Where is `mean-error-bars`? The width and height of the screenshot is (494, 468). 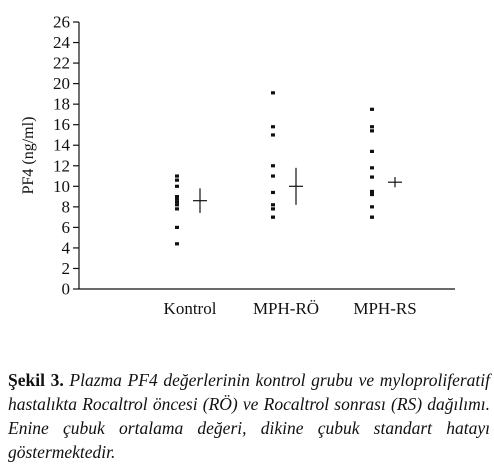 mean-error-bars is located at coordinates (297, 190).